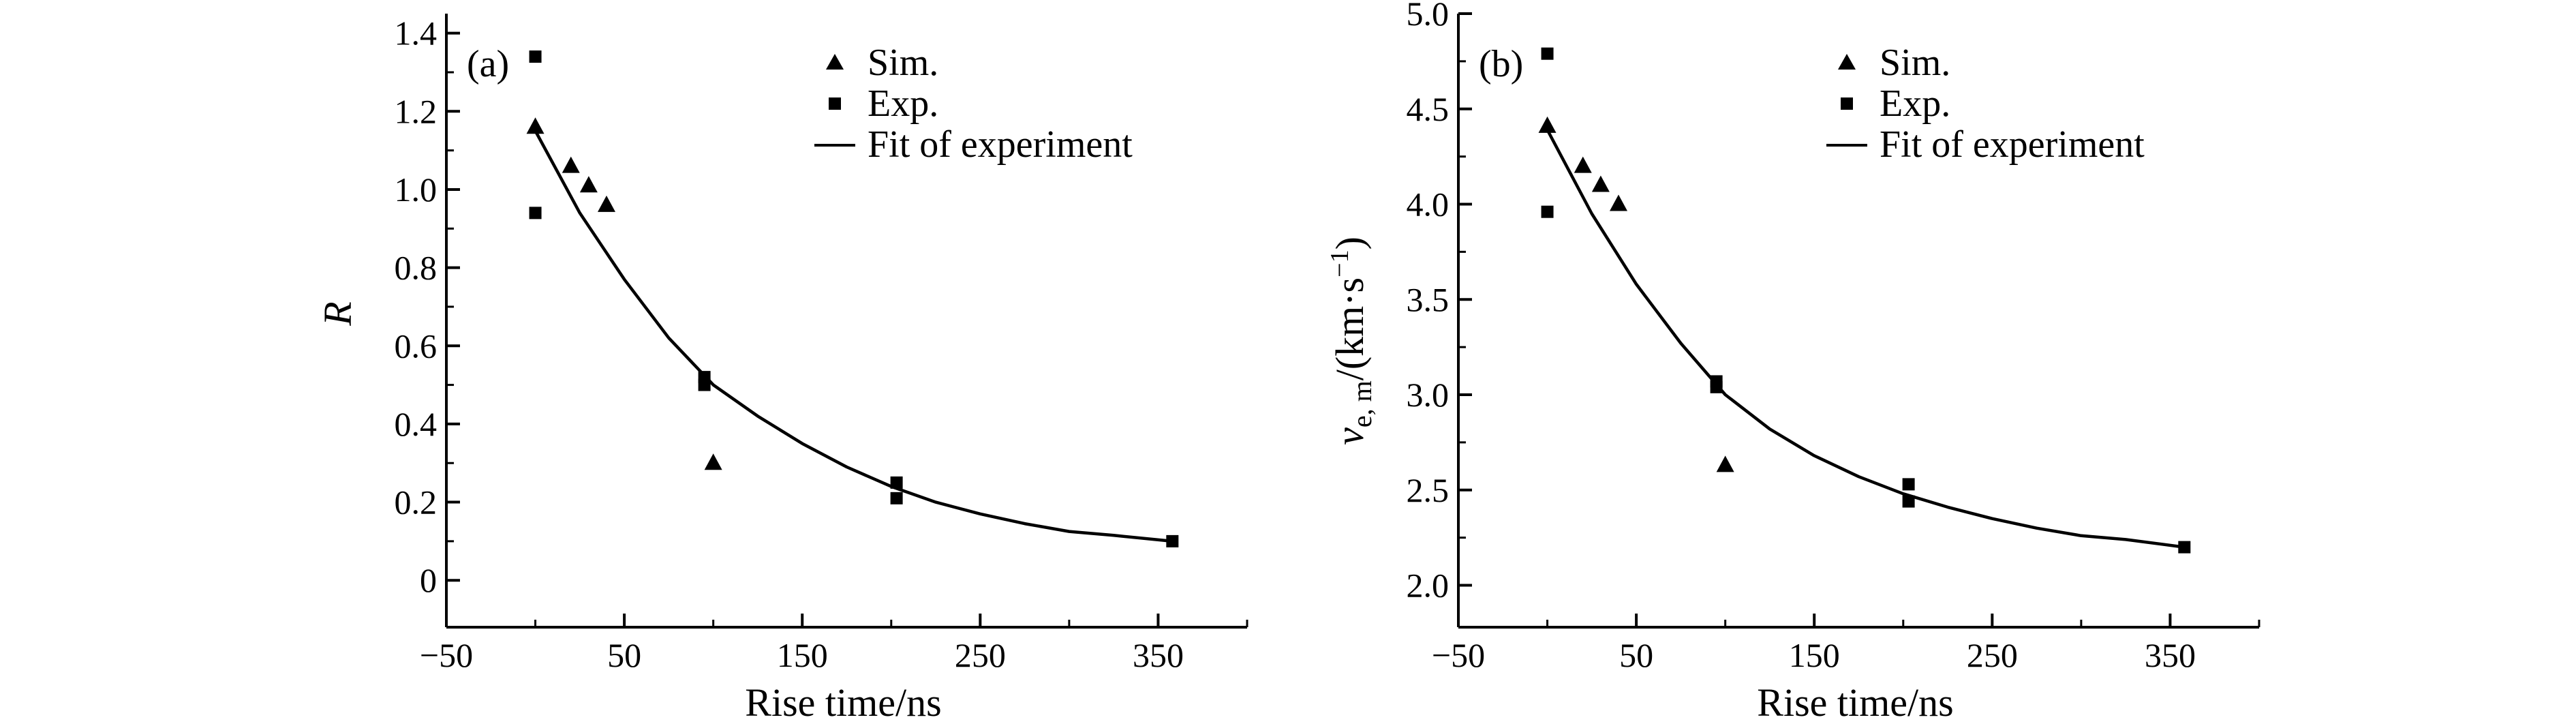 The width and height of the screenshot is (2576, 724). I want to click on y-tick-label: 3.0, so click(1428, 395).